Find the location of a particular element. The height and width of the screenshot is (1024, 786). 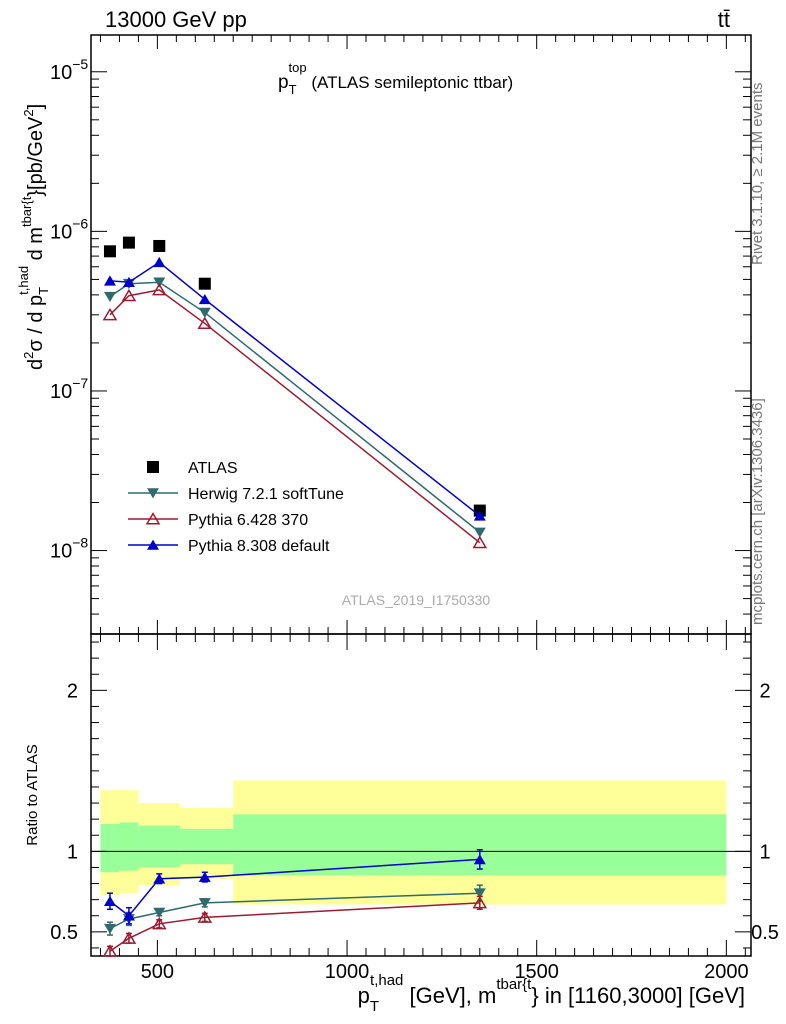

main-ytick-exp: −8 is located at coordinates (80, 543).